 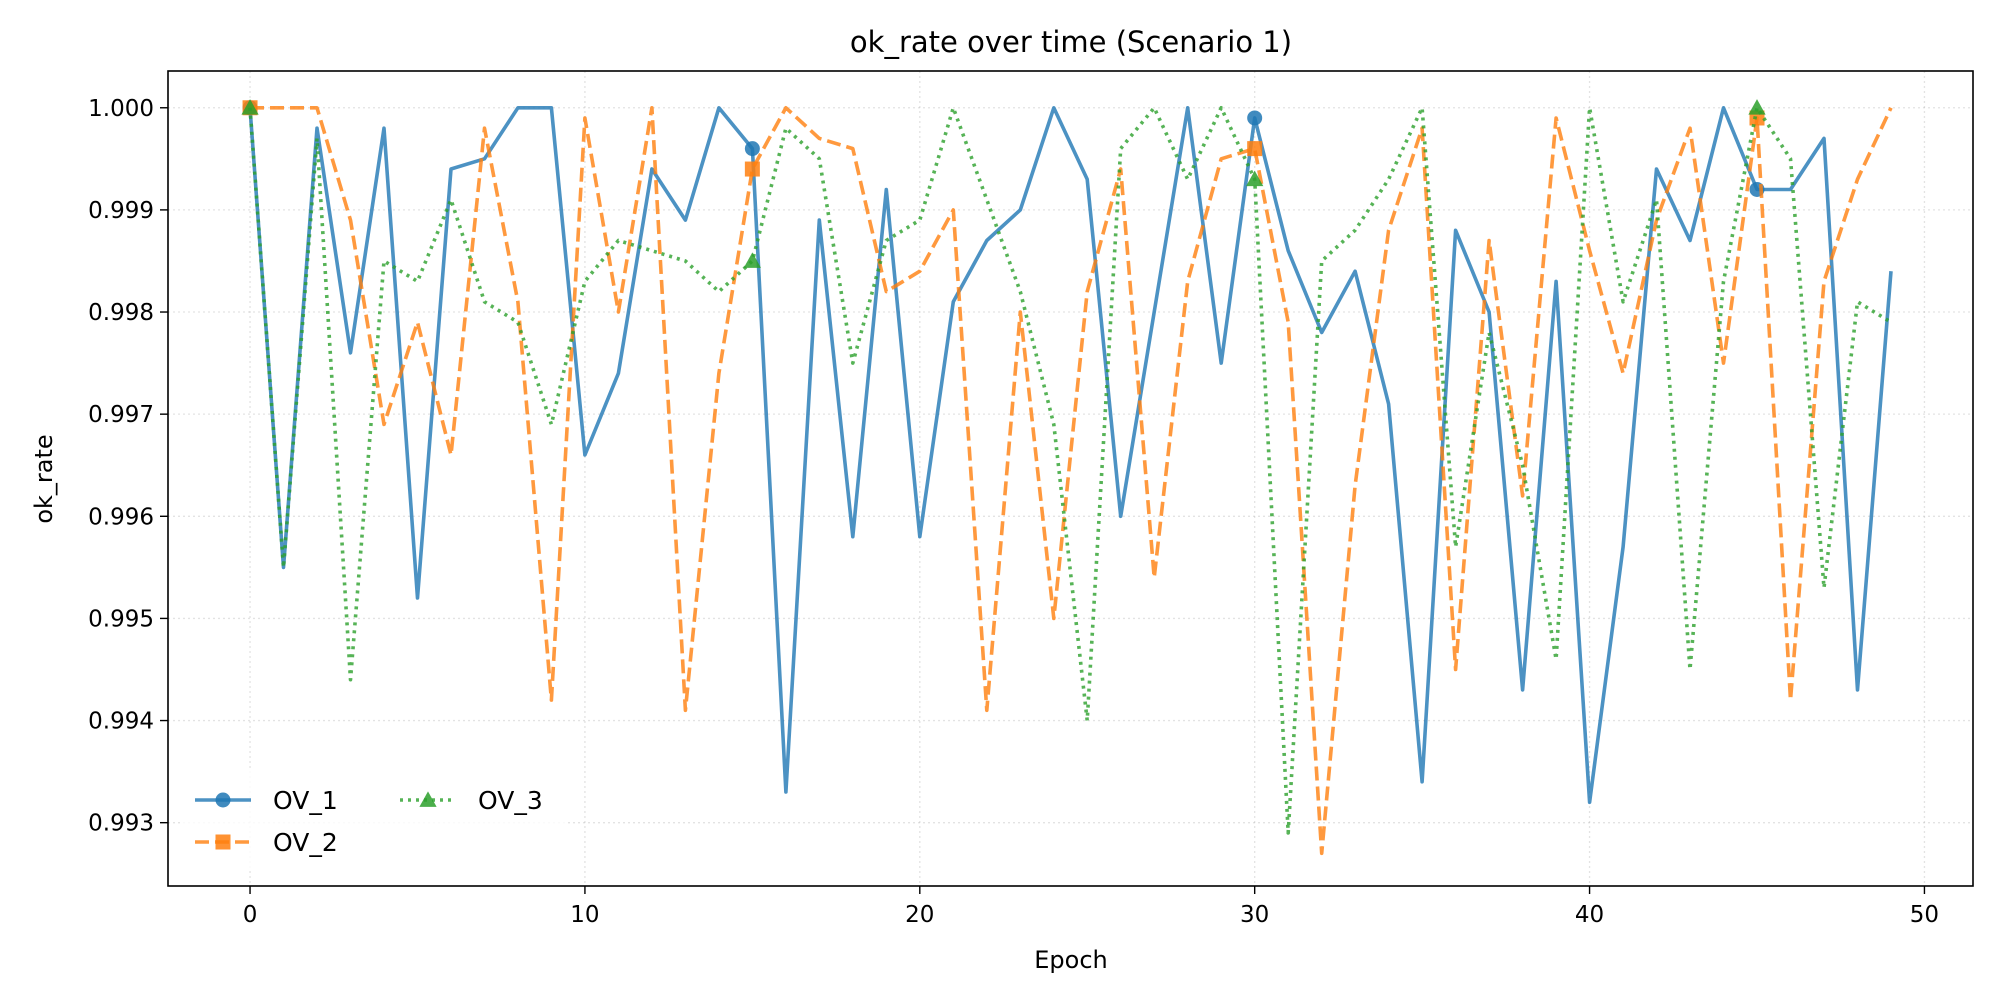 I want to click on x-tick-label: 20, so click(x=919, y=915).